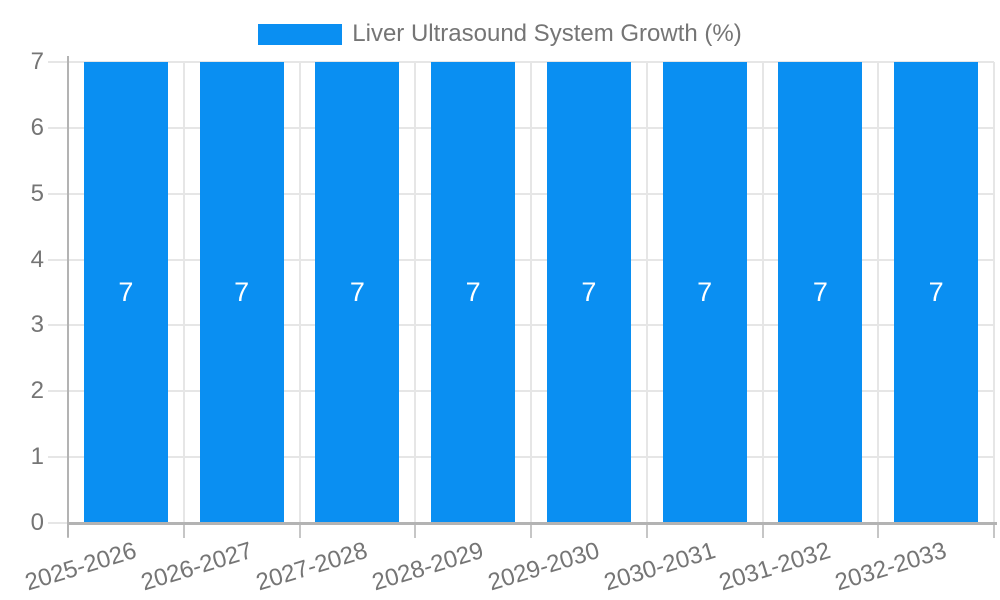 The width and height of the screenshot is (1000, 600). I want to click on y-tick-label: 3, so click(37, 325).